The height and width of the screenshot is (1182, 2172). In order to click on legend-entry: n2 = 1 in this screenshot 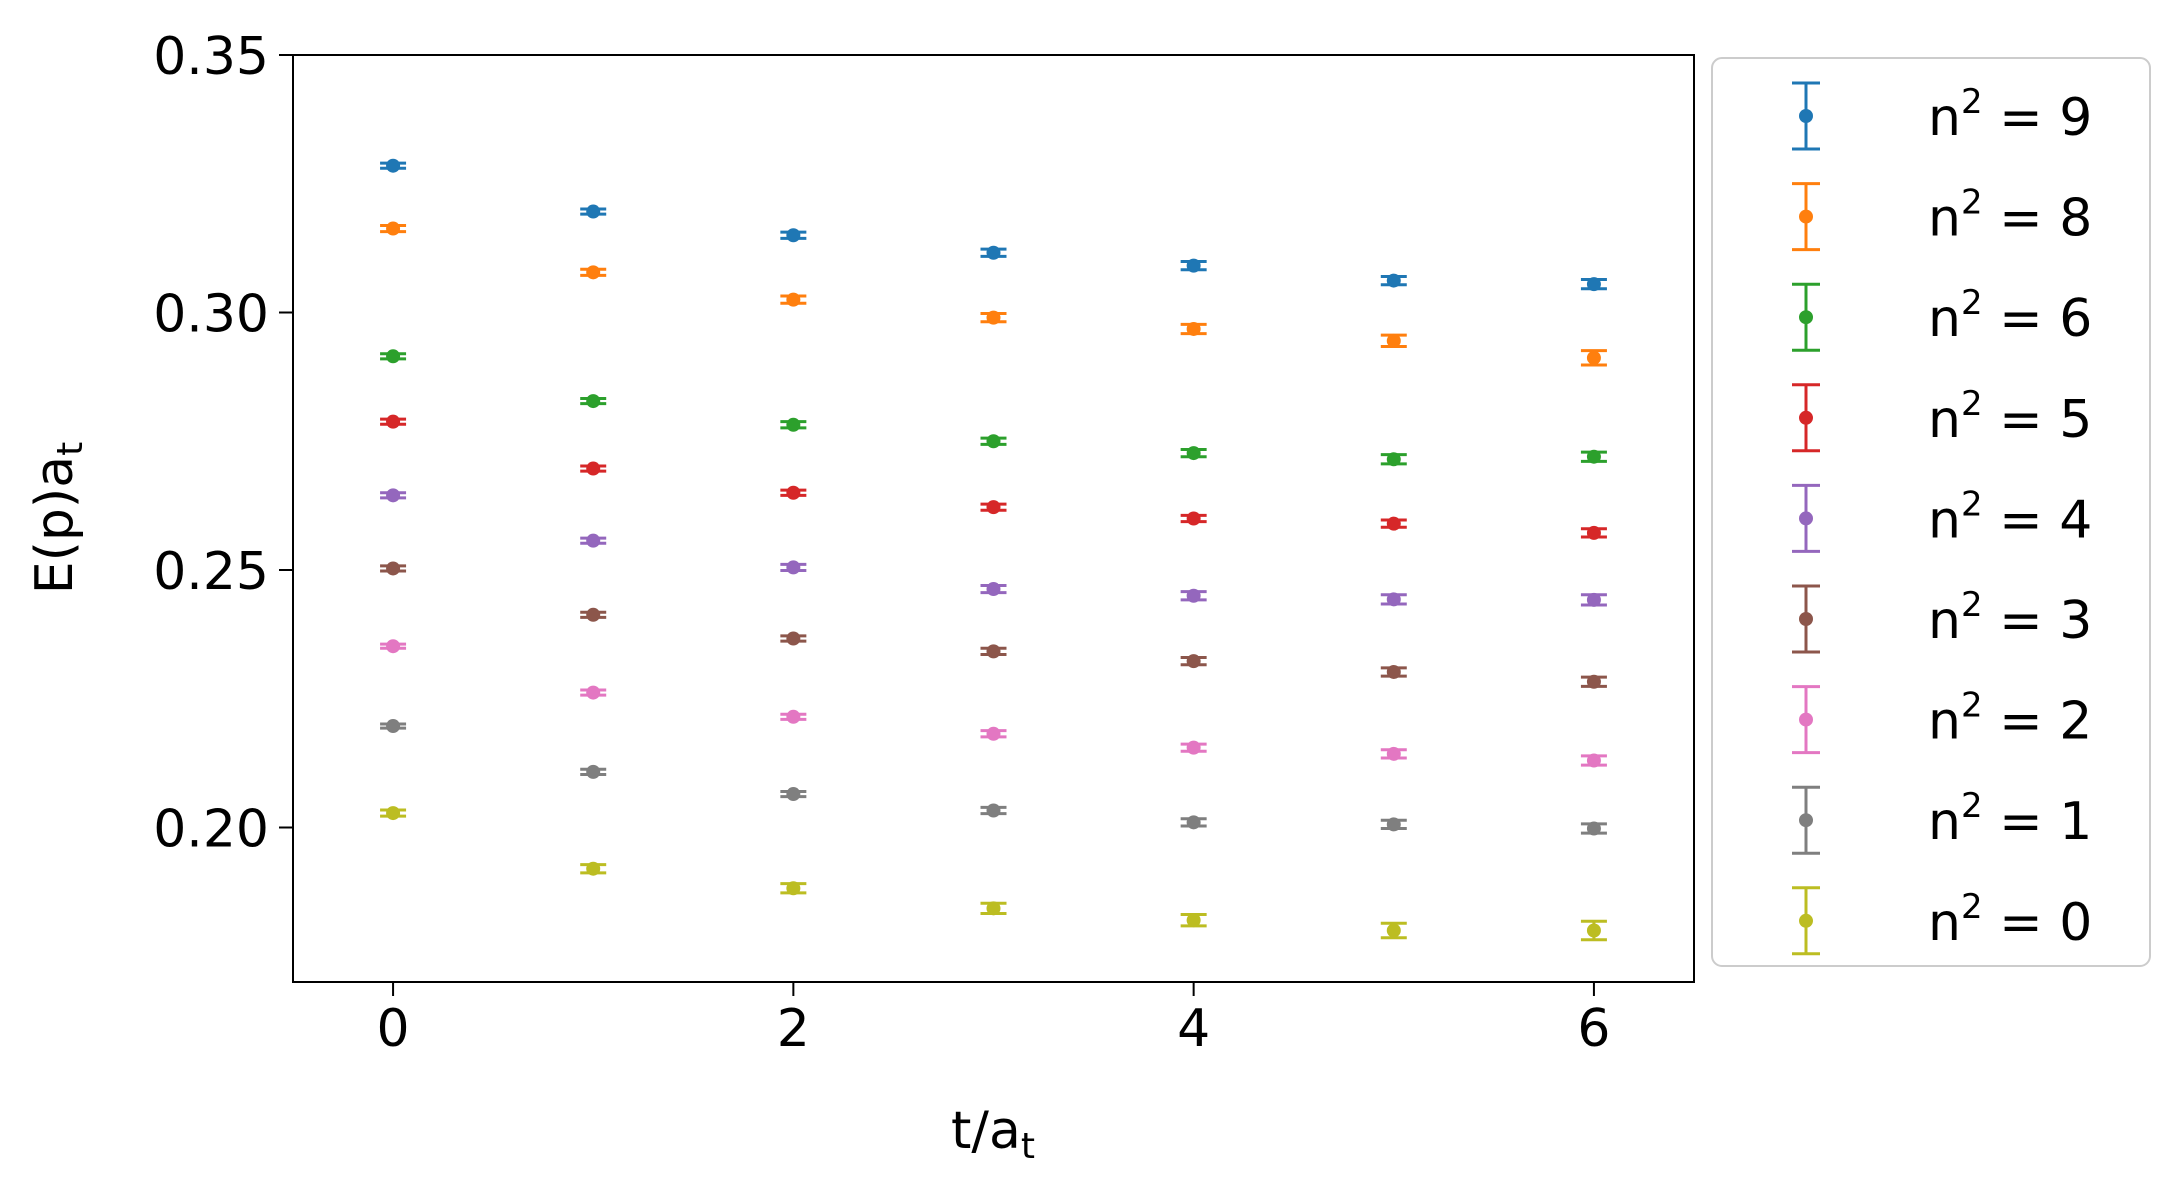, I will do `click(1942, 820)`.